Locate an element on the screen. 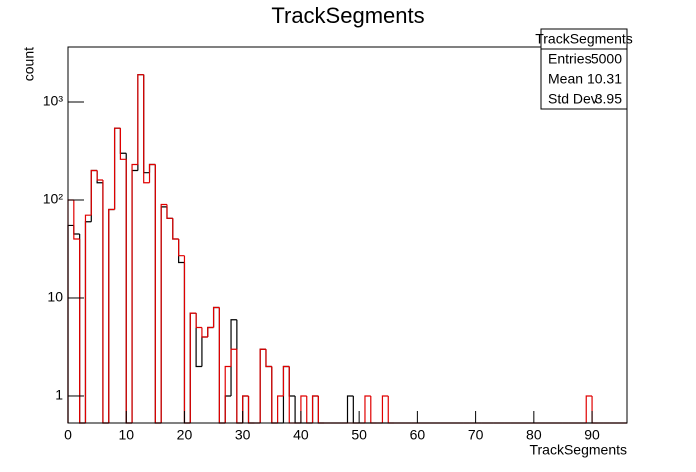  x-tick-label: 50 is located at coordinates (359, 435).